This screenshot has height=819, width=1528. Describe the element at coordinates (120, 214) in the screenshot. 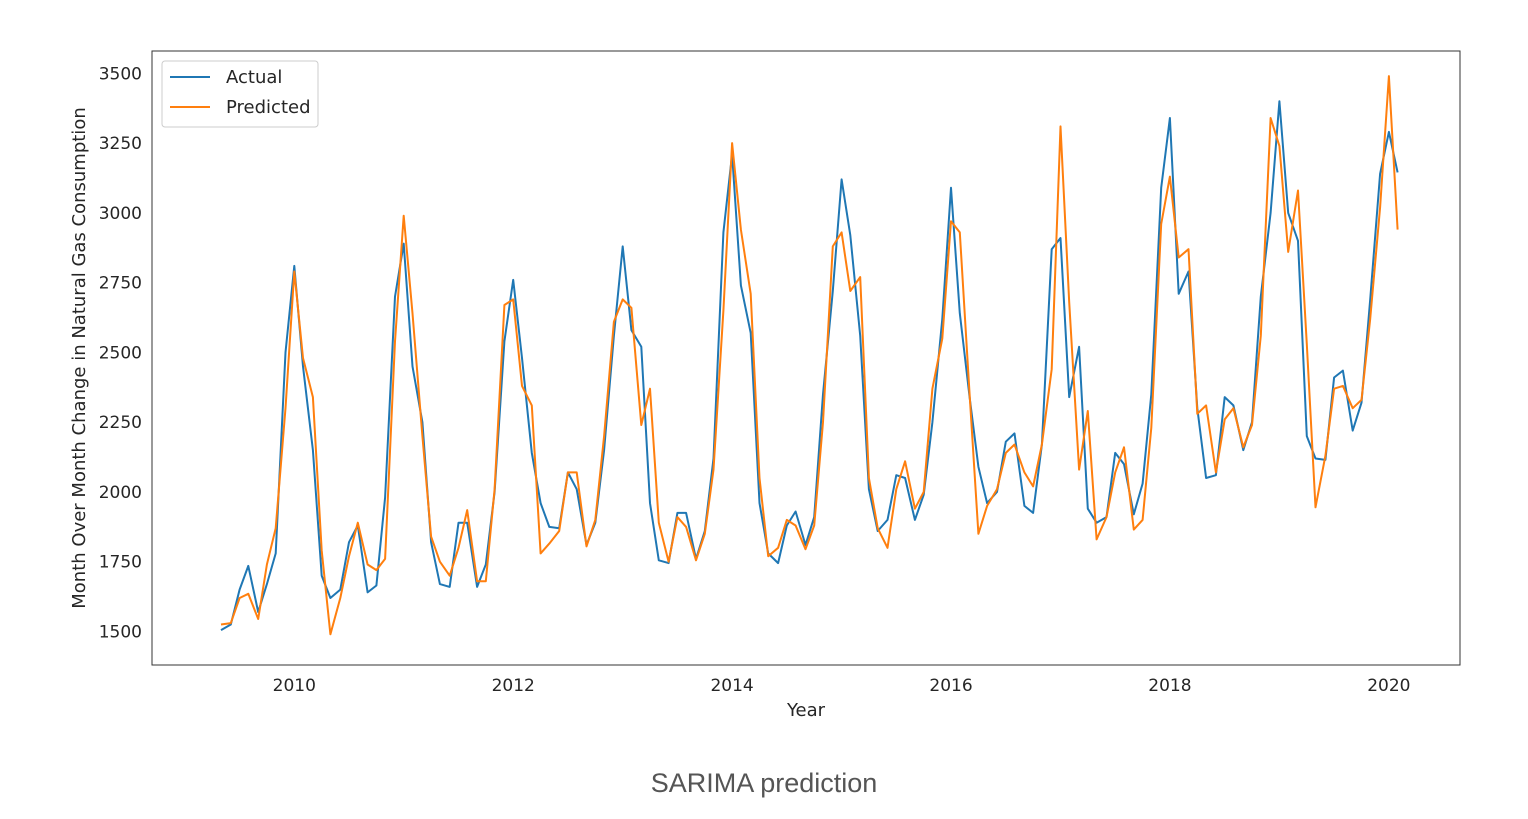

I see `y-tick-label: 3000` at that location.